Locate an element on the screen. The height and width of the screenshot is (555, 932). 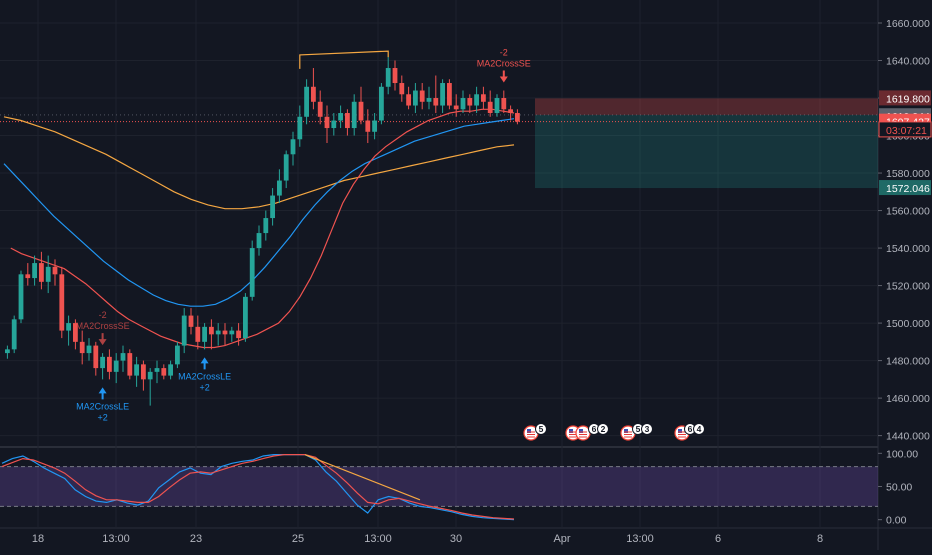
oscillator-trend-line is located at coordinates (362, 477).